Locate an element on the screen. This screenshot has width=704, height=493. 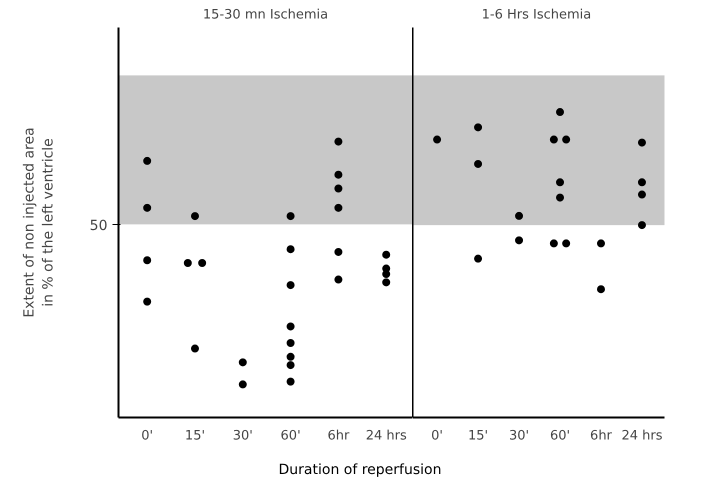
chart-title: 1-6 Hrs Ischemia is located at coordinates (537, 15).